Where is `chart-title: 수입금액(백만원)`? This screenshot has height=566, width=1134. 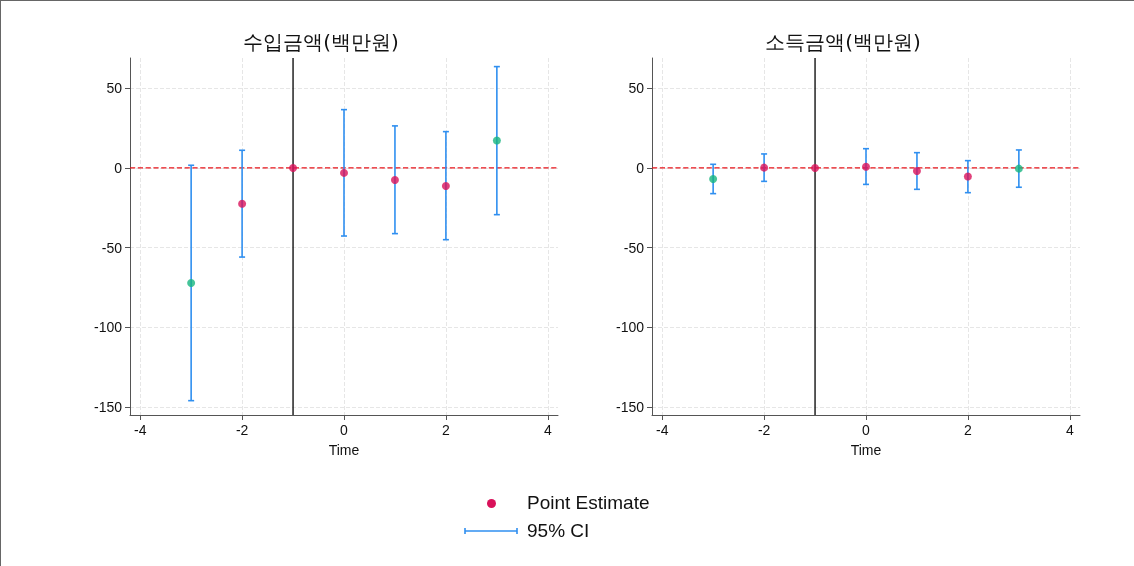
chart-title: 수입금액(백만원) is located at coordinates (321, 42).